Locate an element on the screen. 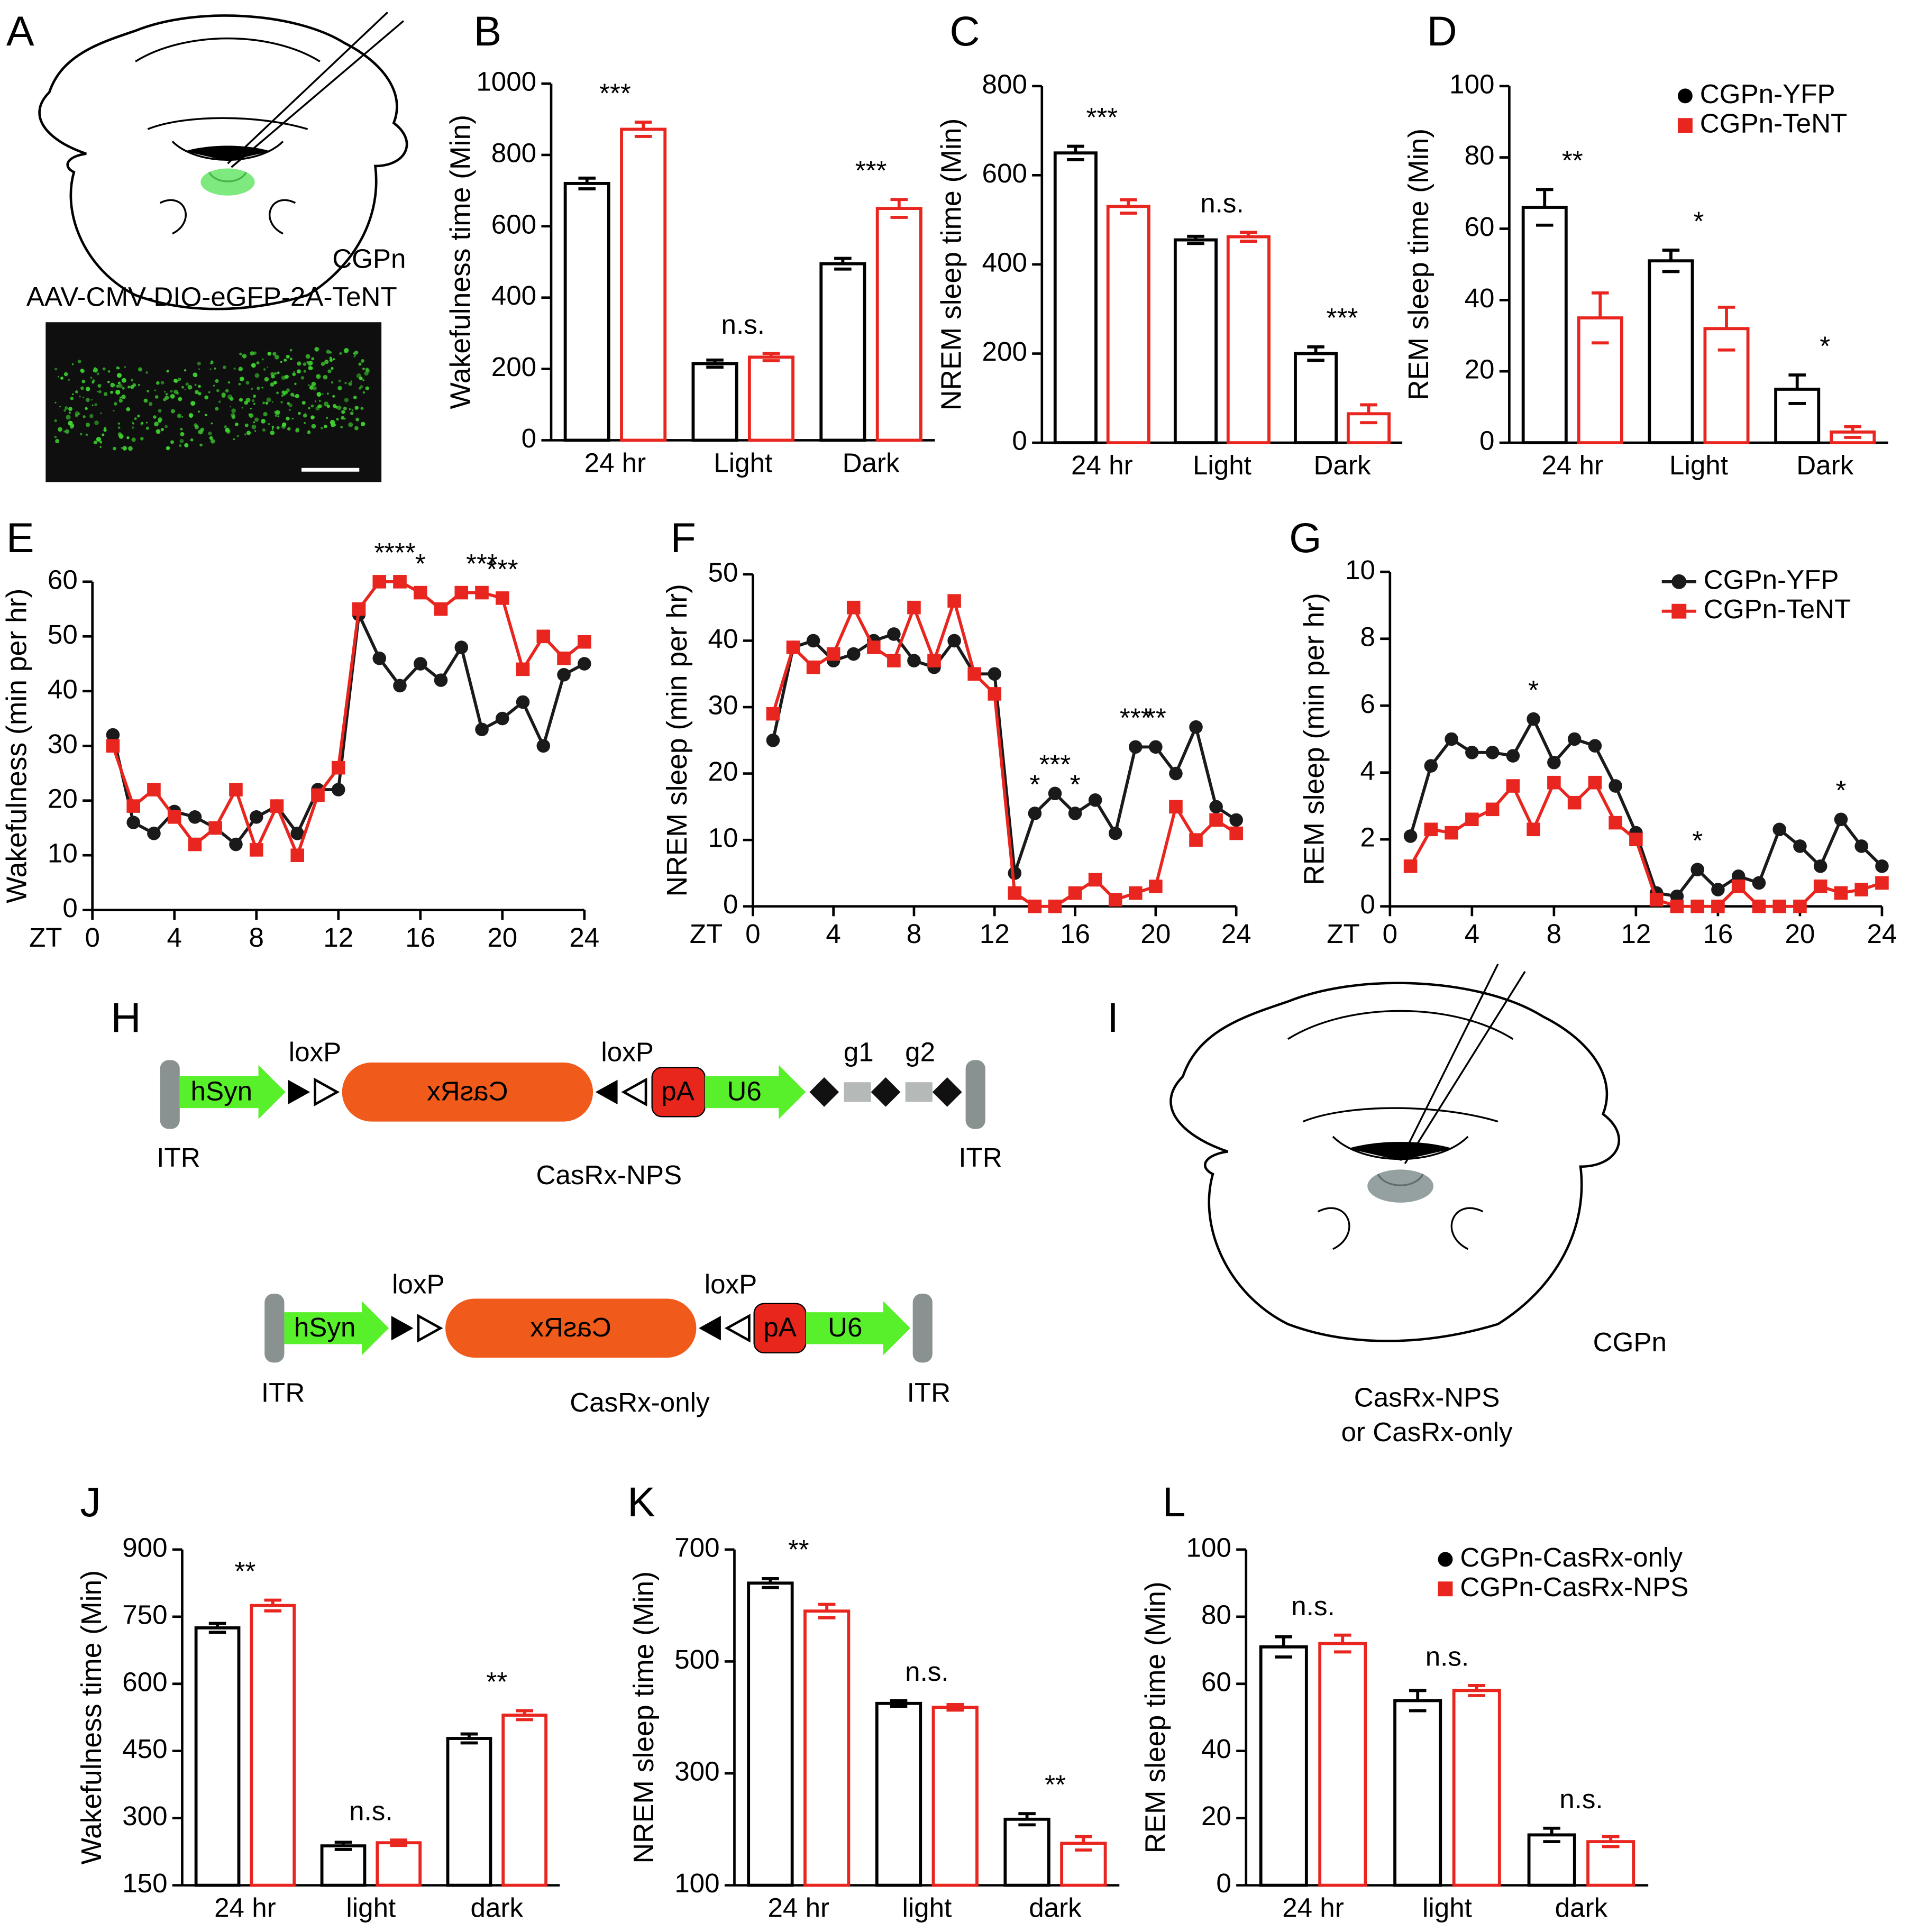  y-axis-label: REM sleep time (Min) is located at coordinates (1155, 1717).